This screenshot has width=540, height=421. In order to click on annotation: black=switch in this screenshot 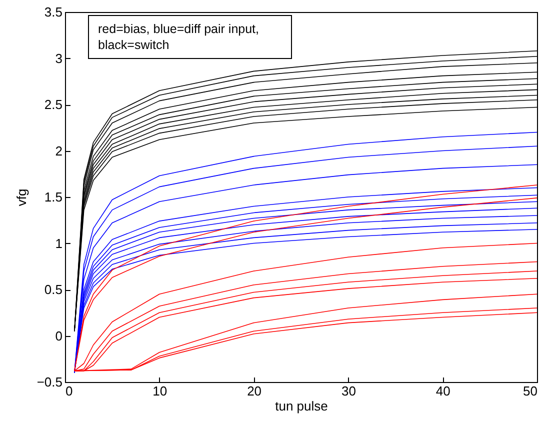, I will do `click(134, 45)`.